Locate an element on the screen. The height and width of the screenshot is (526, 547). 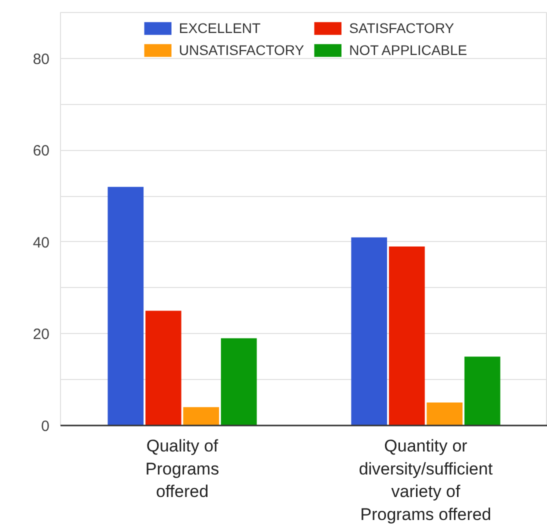
legend-label: SATISFACTORY is located at coordinates (401, 28).